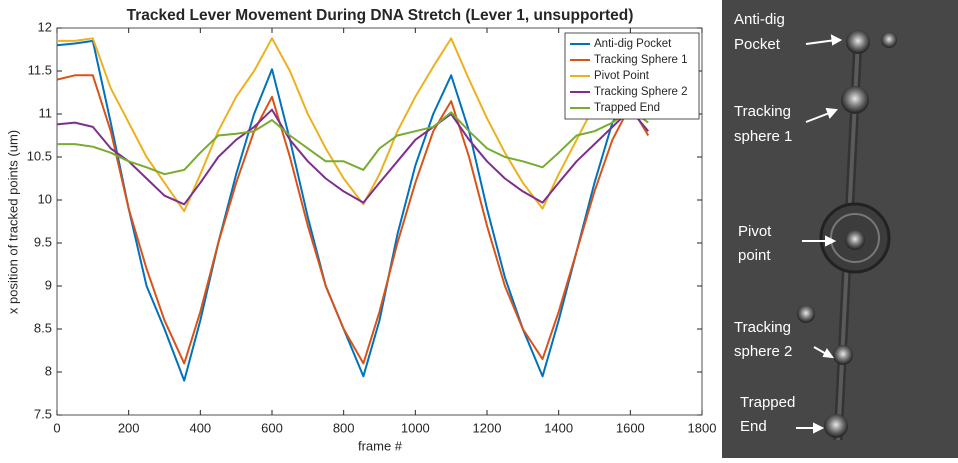 This screenshot has height=463, width=958. Describe the element at coordinates (627, 108) in the screenshot. I see `legend-label: Trapped End` at that location.